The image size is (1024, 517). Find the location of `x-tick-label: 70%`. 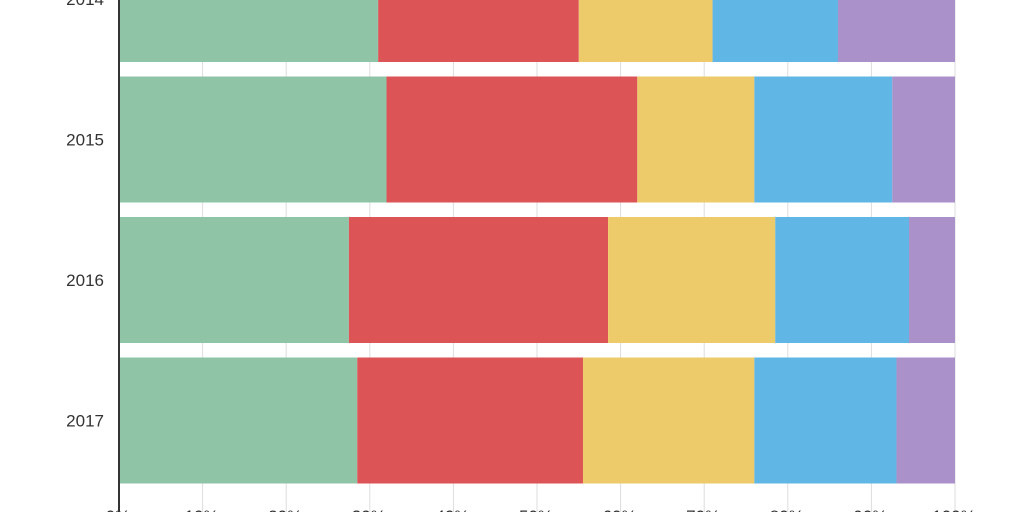

x-tick-label: 70% is located at coordinates (703, 509).